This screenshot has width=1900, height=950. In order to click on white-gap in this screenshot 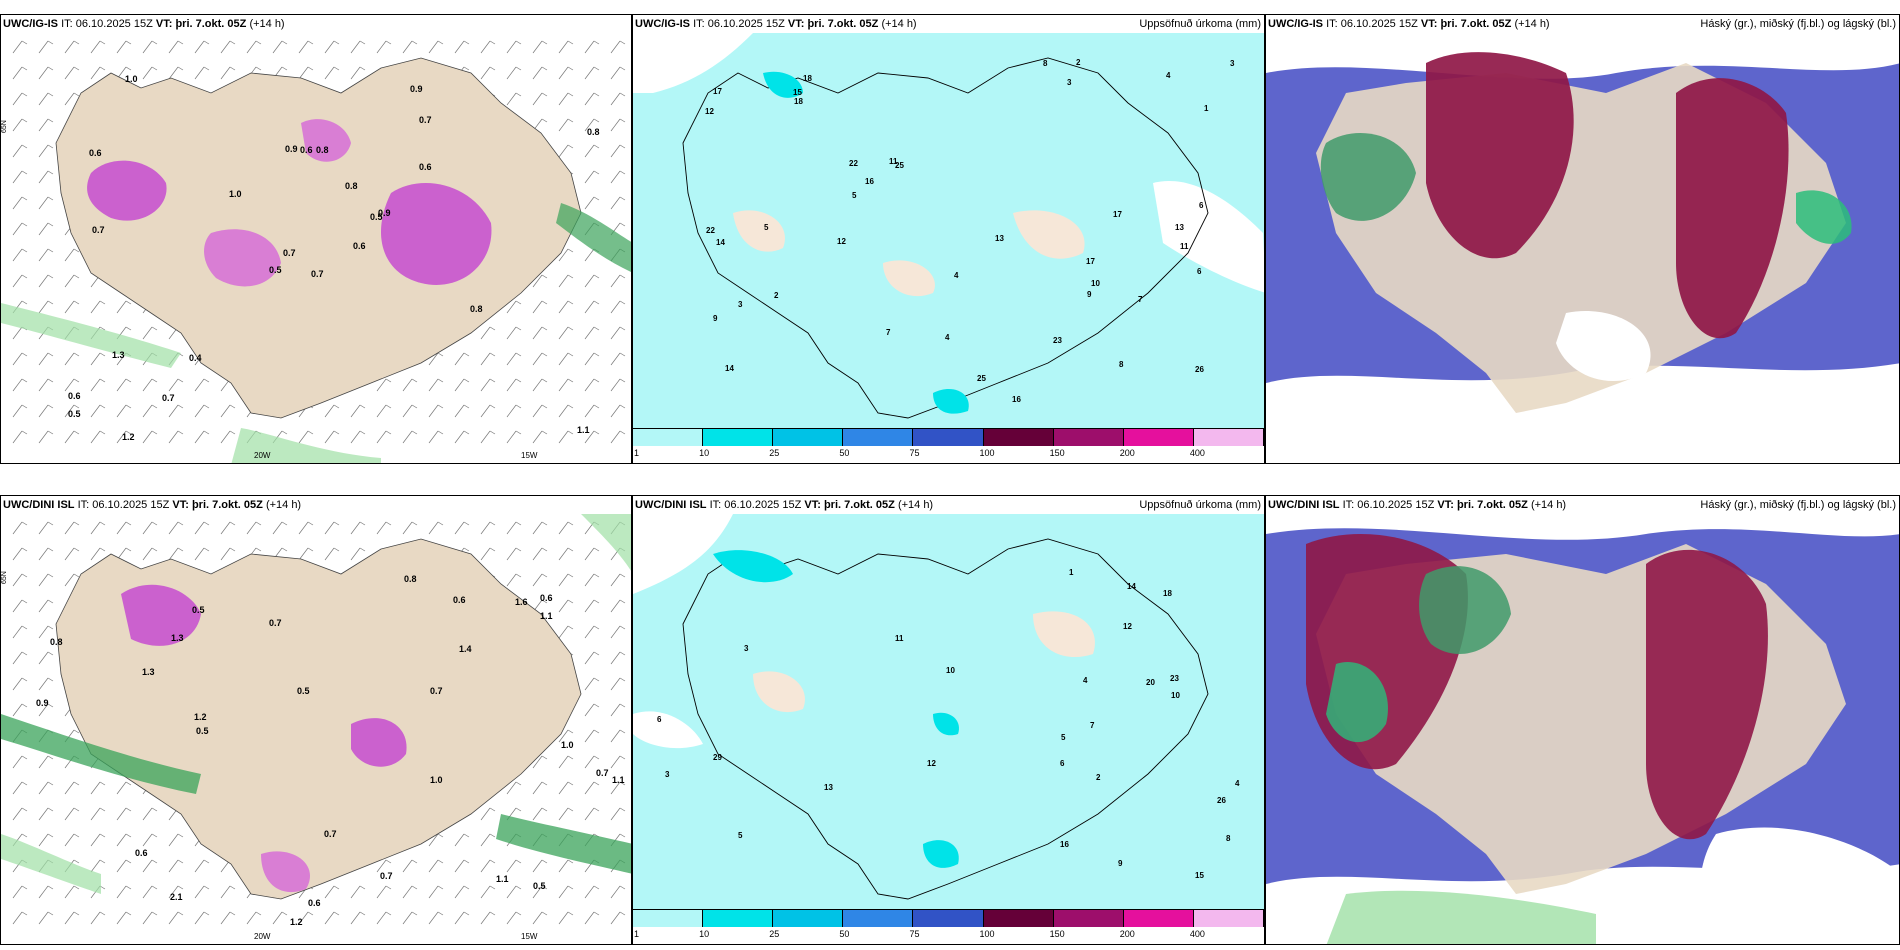, I will do `click(1799, 885)`.